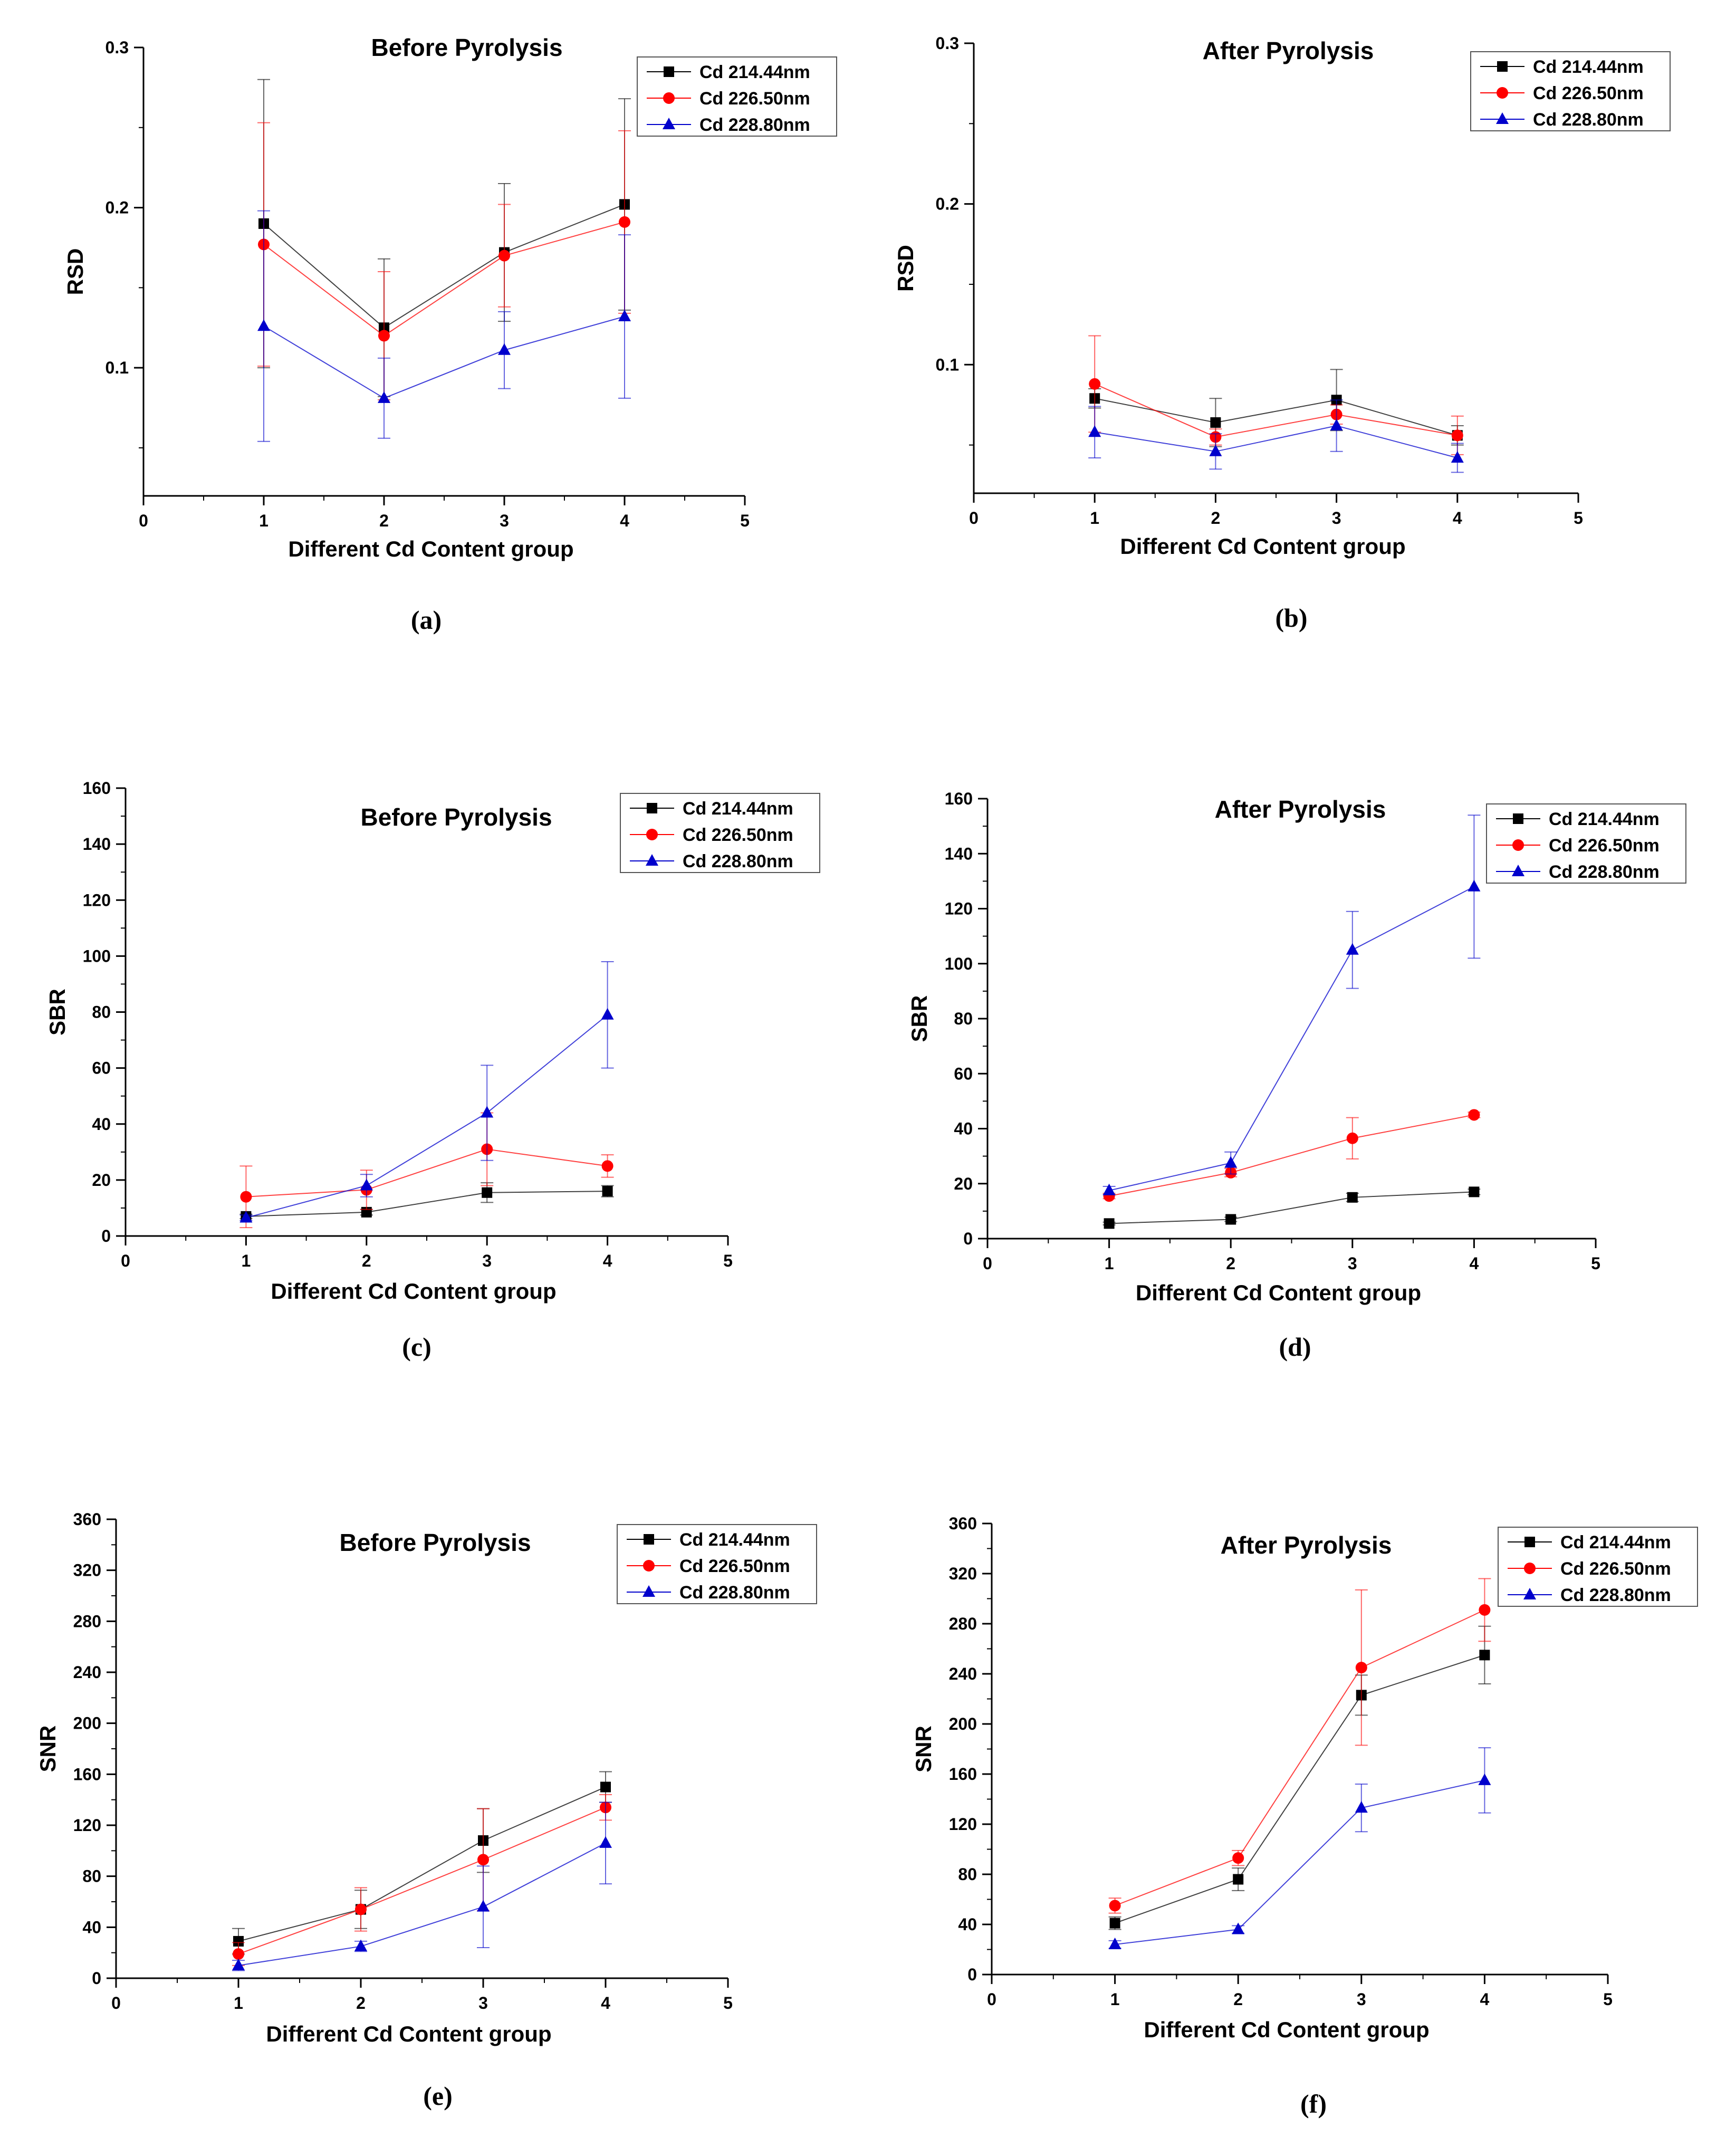 This screenshot has height=2156, width=1726. Describe the element at coordinates (87, 1672) in the screenshot. I see `y-tick-label: 240` at that location.